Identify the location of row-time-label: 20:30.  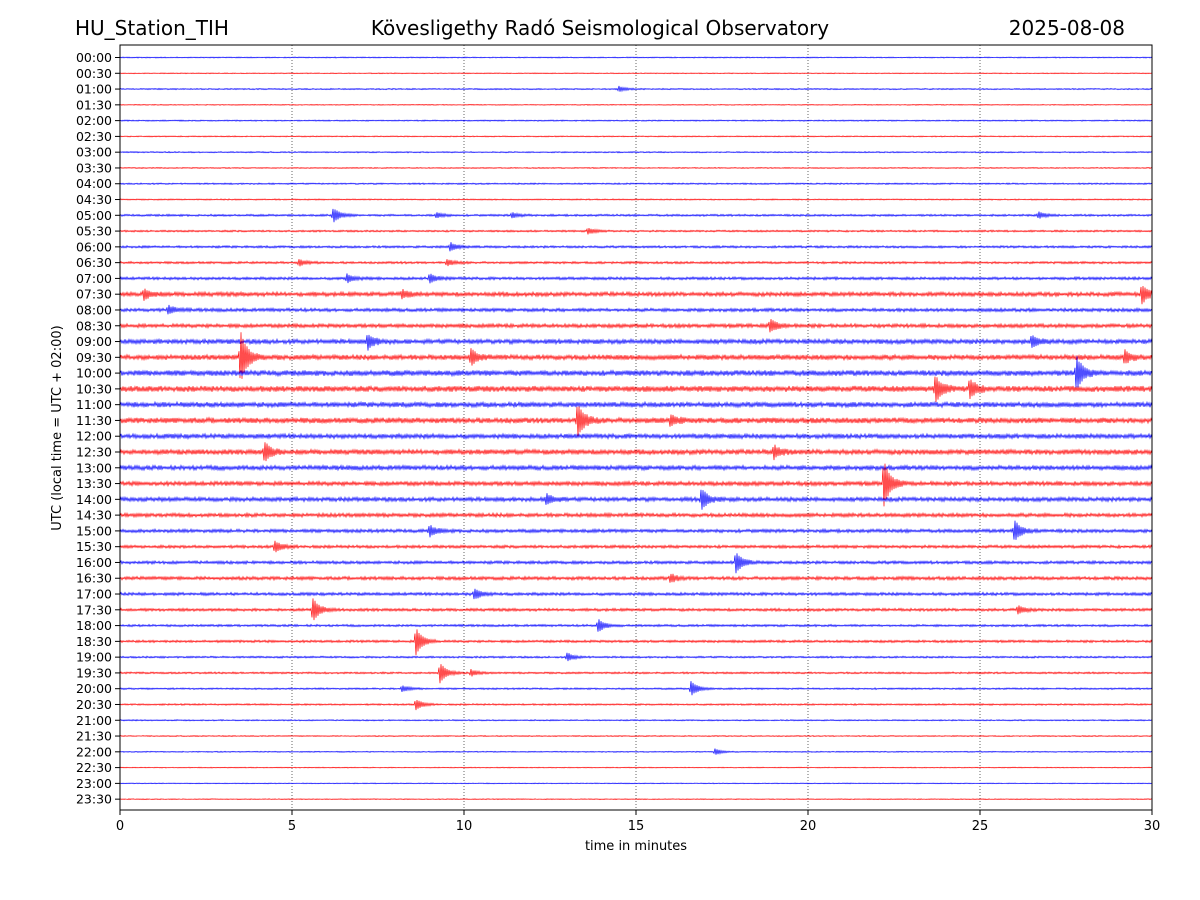
(94, 704).